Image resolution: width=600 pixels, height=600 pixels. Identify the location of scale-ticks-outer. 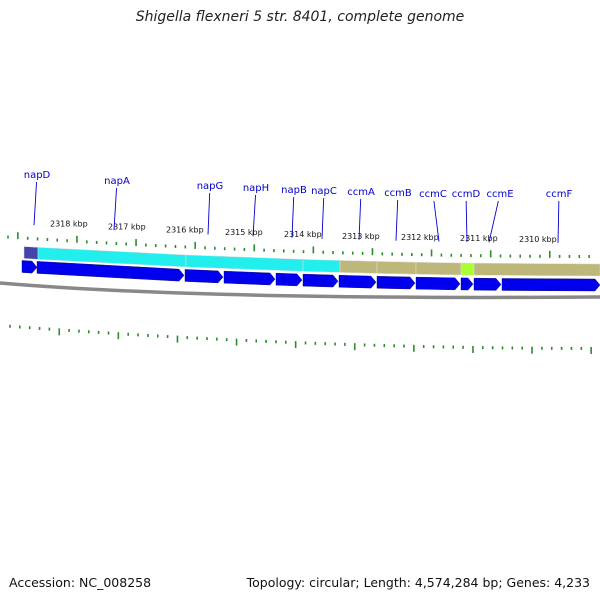
(298, 245).